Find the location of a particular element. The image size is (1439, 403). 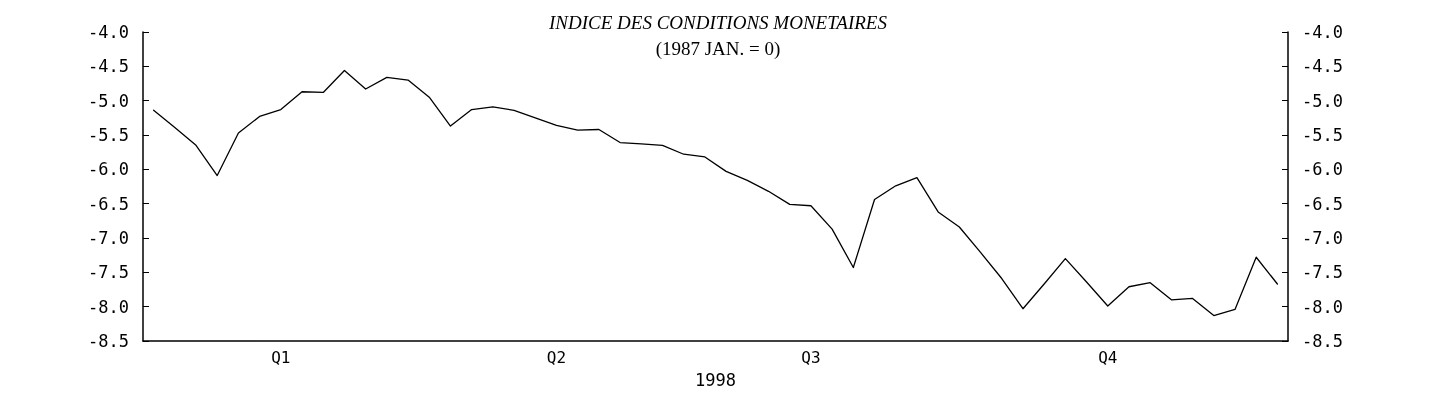

y2-tick-label: -6.5 is located at coordinates (1322, 203).